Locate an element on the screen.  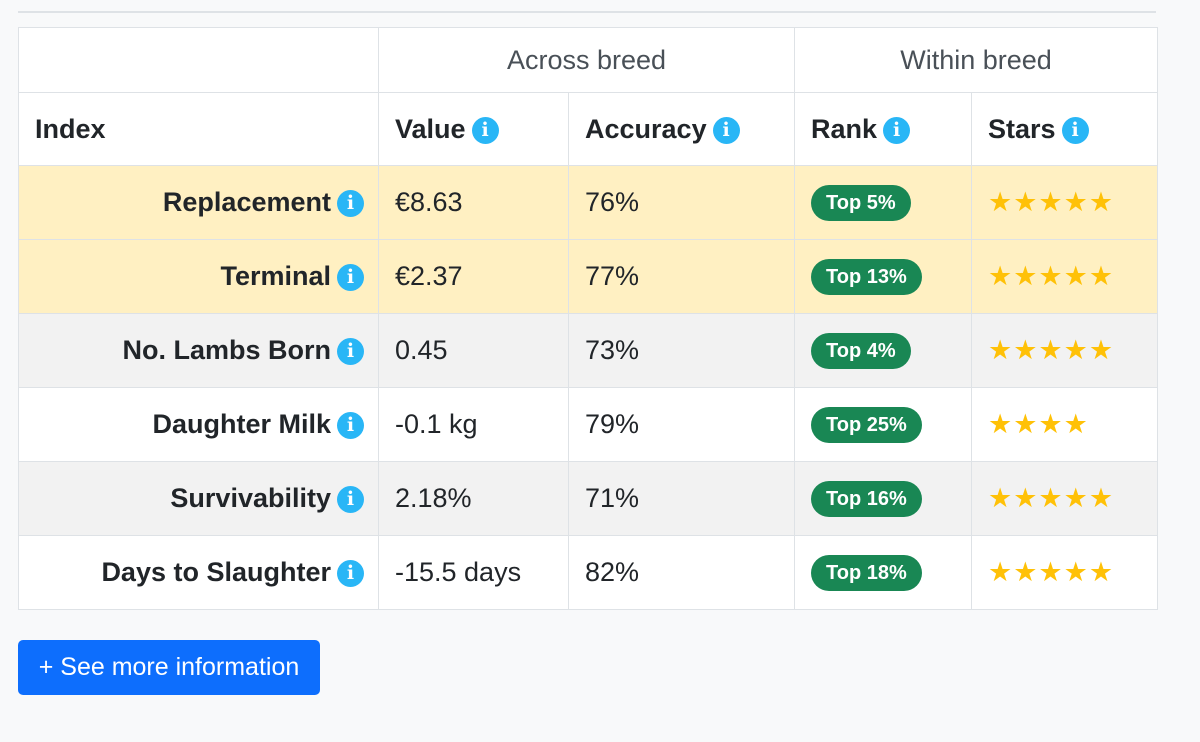
index-cell: Daughter Milk i is located at coordinates (198, 424).